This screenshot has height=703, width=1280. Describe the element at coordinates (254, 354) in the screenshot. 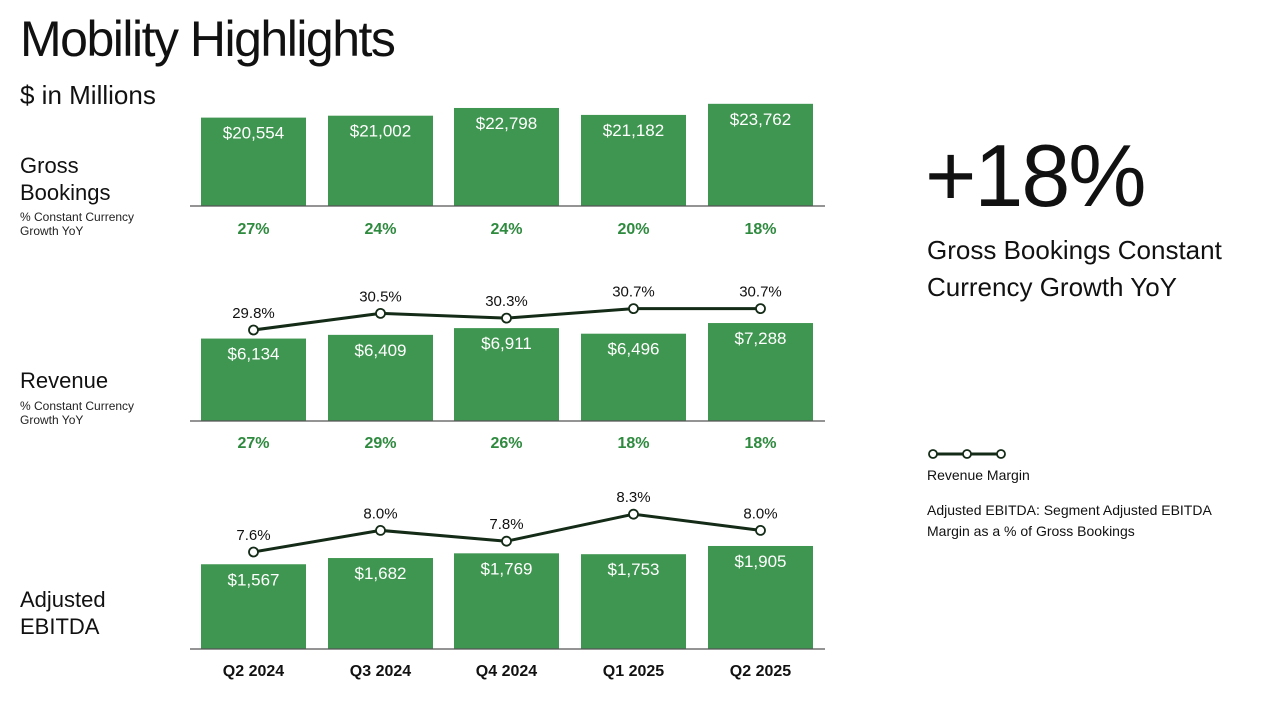

I see `revenue-value-label: $6,134` at that location.